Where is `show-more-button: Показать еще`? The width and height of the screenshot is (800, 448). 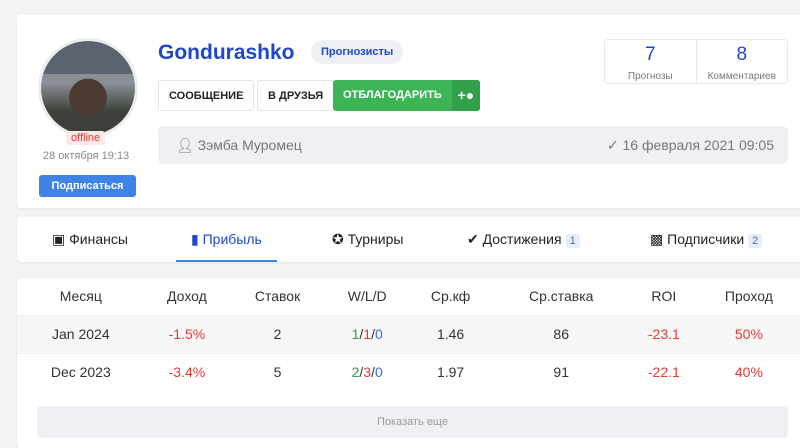
show-more-button: Показать еще is located at coordinates (412, 422).